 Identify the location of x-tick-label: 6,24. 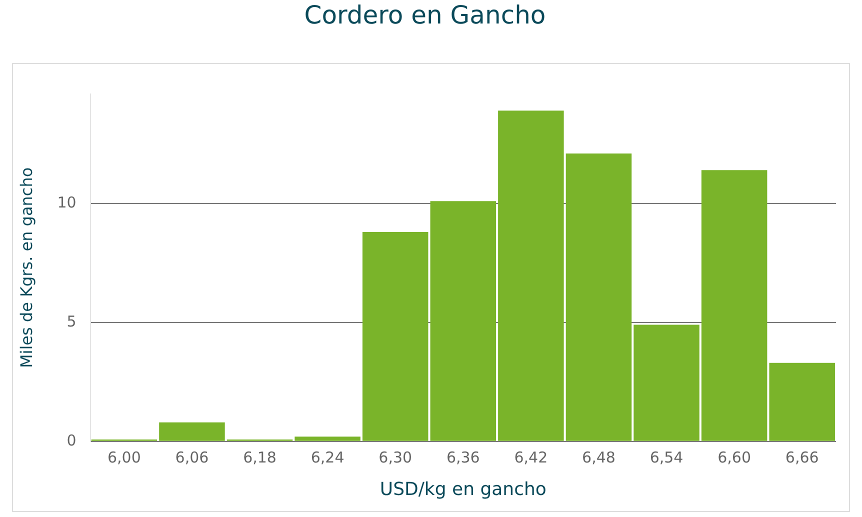
(327, 457).